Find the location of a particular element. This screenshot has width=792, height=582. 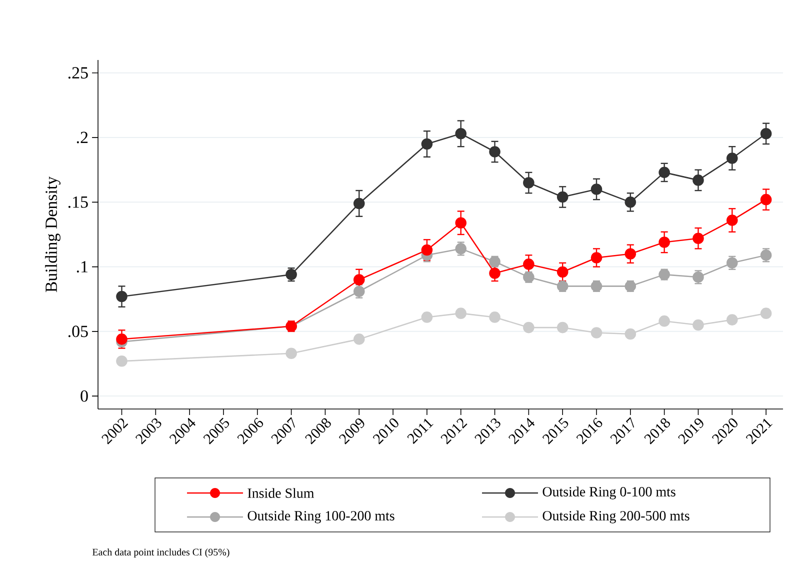

y-tick-label: .2 is located at coordinates (82, 138).